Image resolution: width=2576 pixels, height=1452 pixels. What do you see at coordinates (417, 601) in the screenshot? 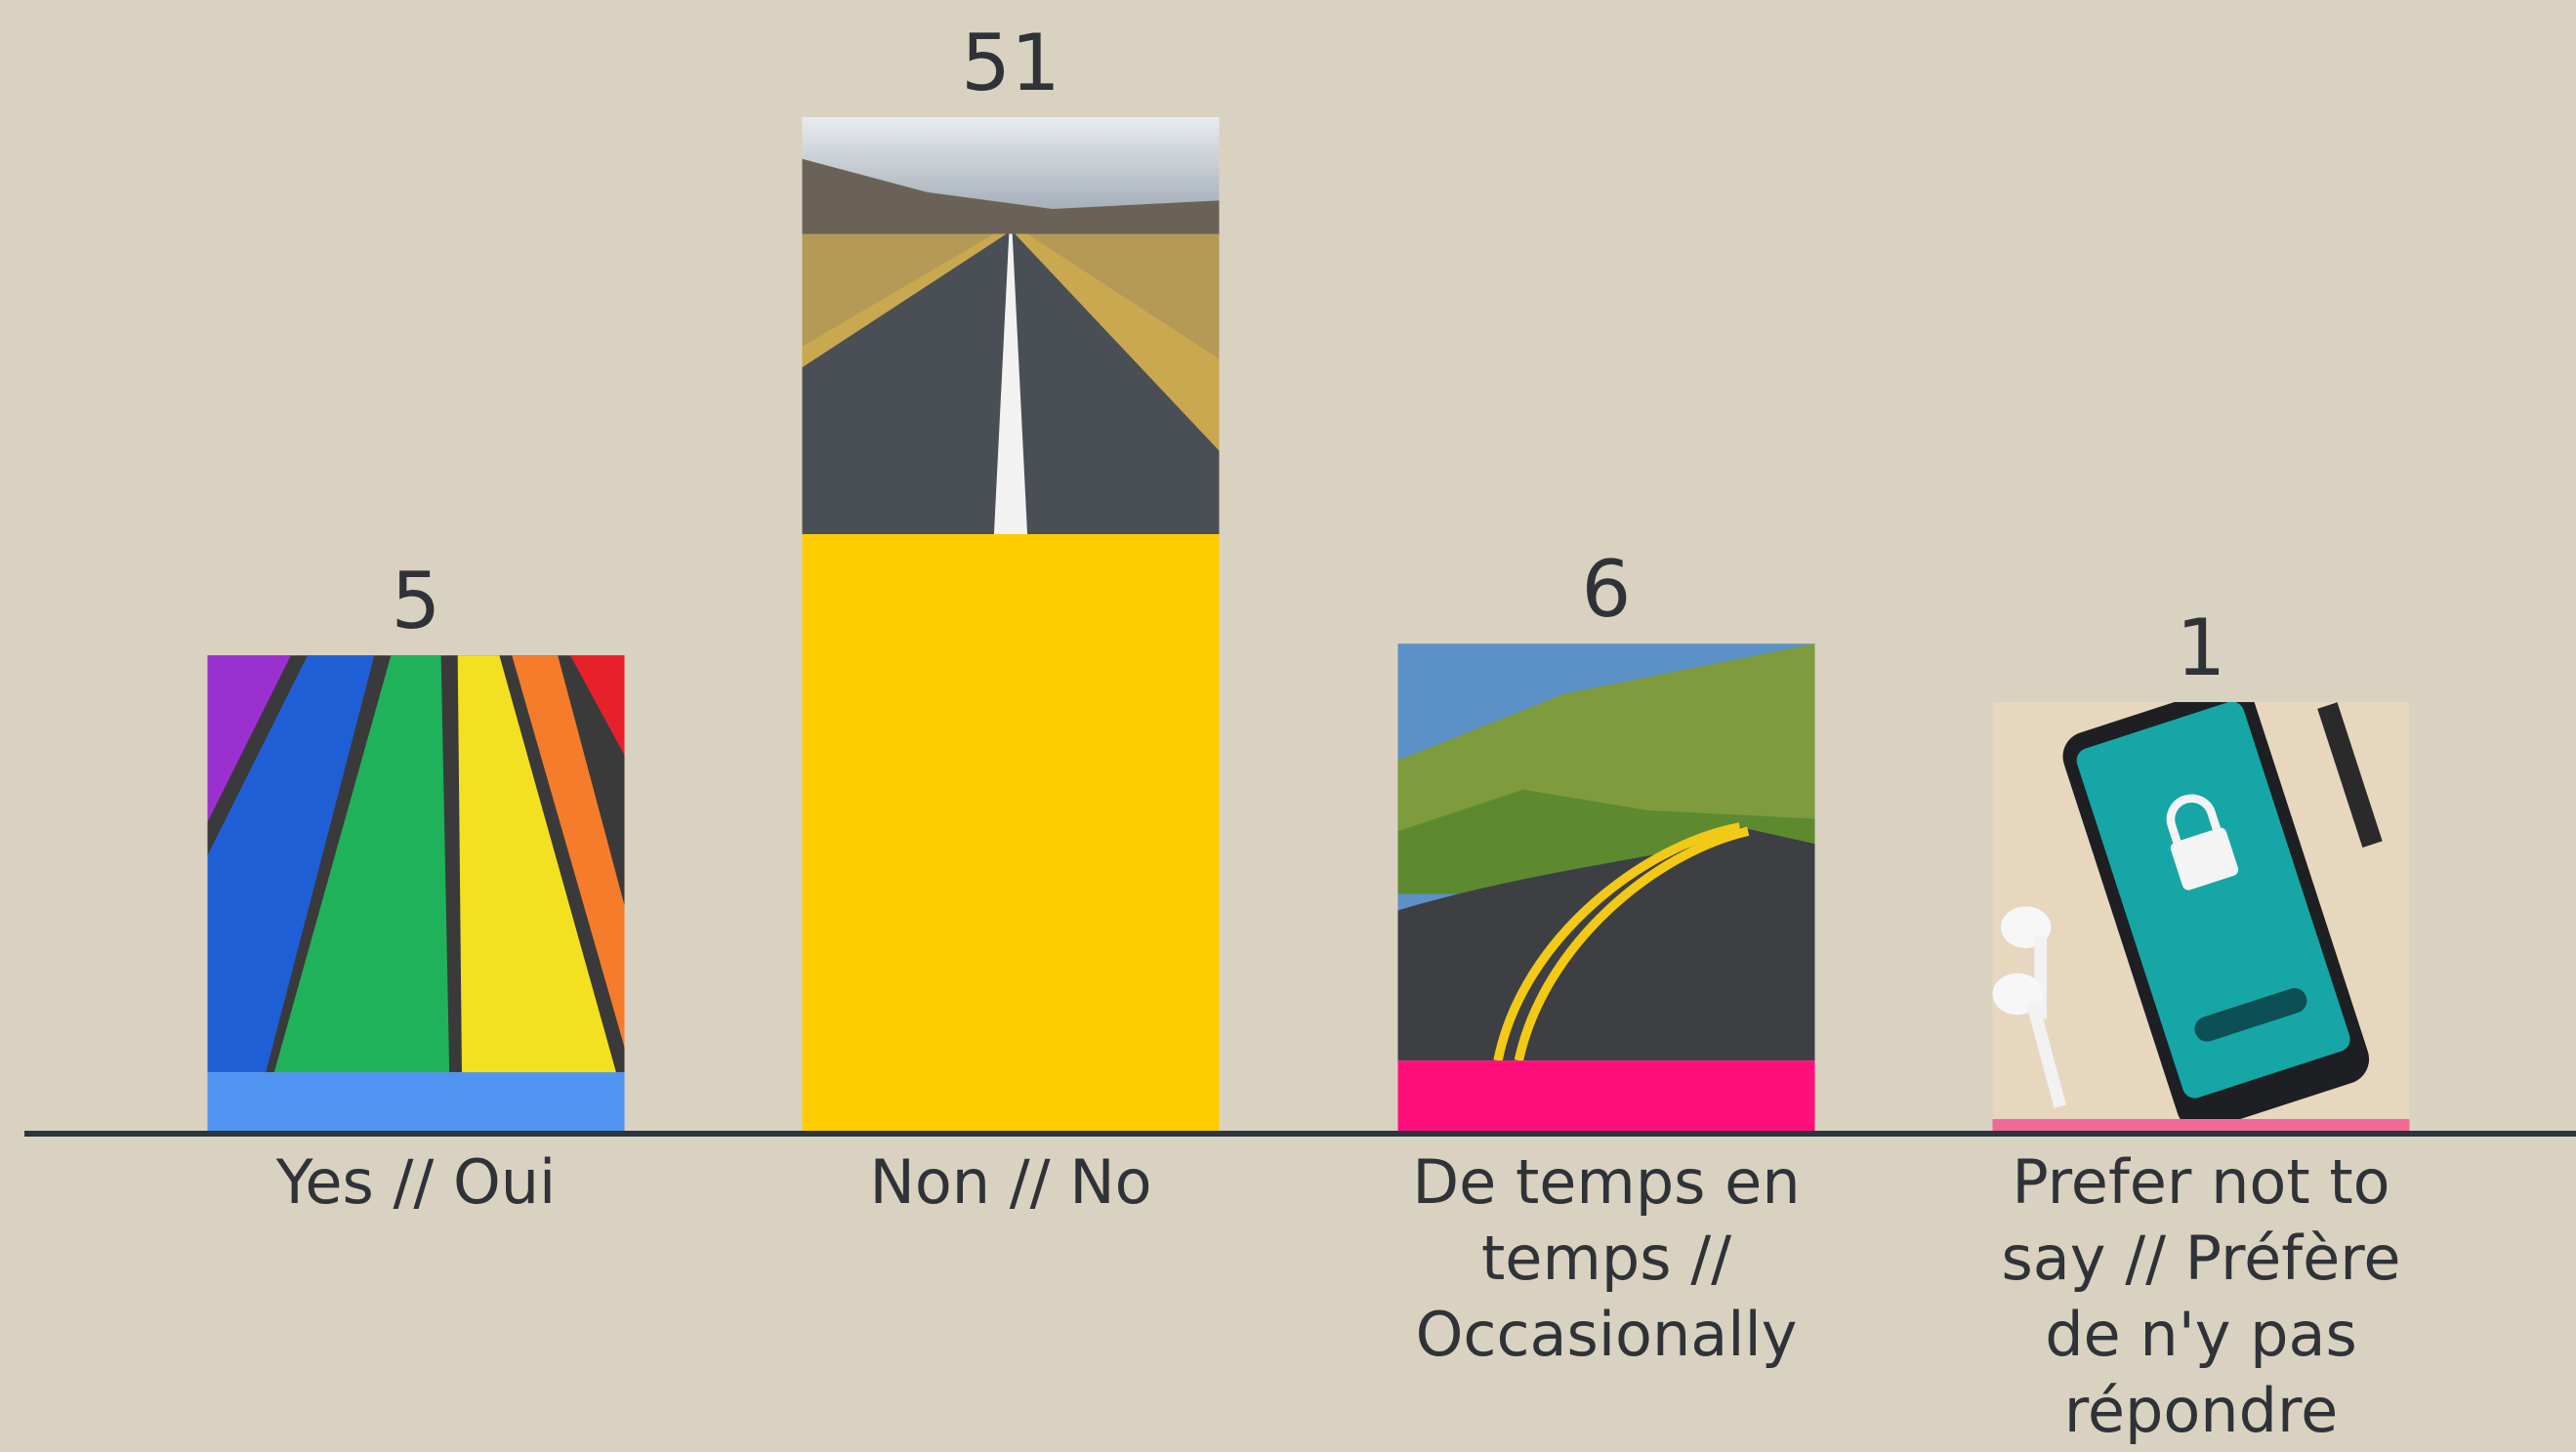
I see `value-label: 5` at bounding box center [417, 601].